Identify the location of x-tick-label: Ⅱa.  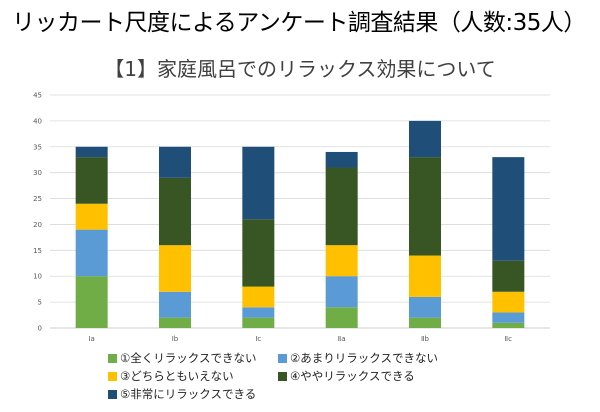
(342, 339).